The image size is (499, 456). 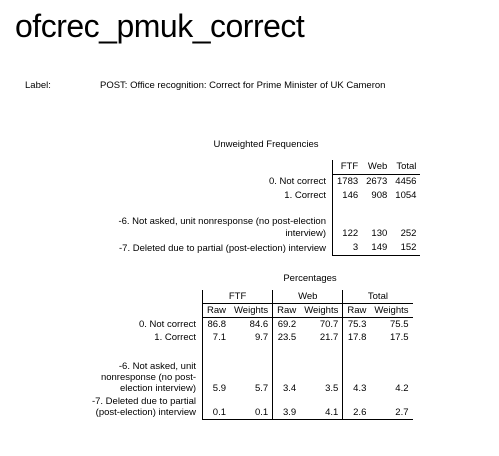 What do you see at coordinates (286, 337) in the screenshot?
I see `cell: 23.5` at bounding box center [286, 337].